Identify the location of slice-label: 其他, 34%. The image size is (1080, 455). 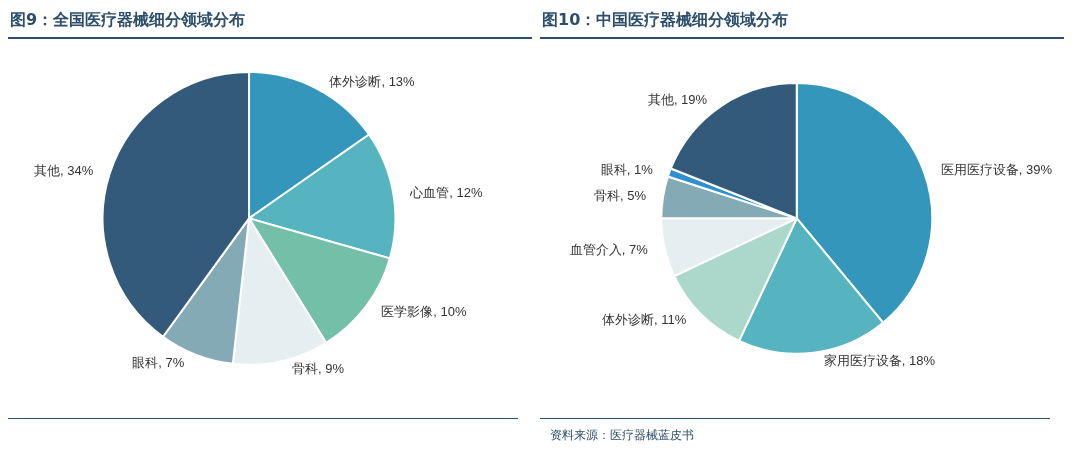
(63, 171).